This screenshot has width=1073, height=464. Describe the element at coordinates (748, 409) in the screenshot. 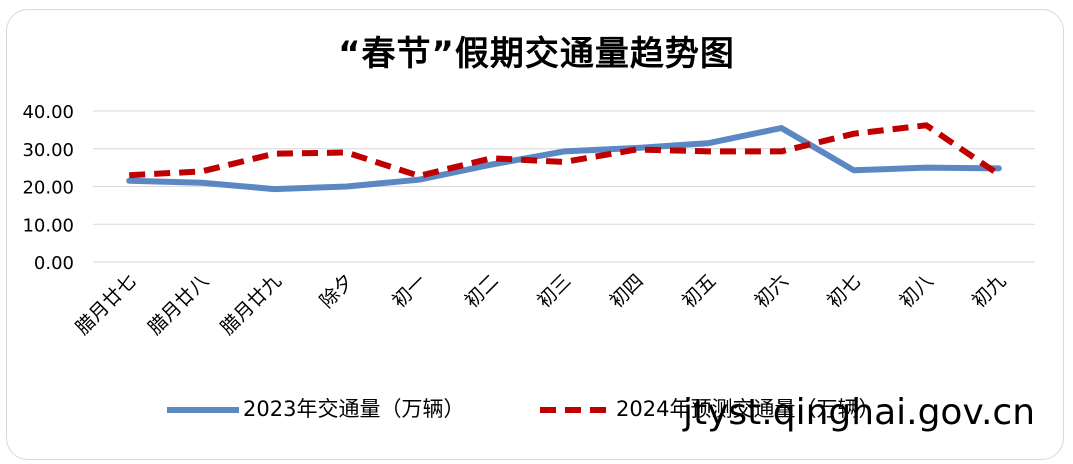

I see `legend-label: 2024年预测交通量（万辆）` at that location.